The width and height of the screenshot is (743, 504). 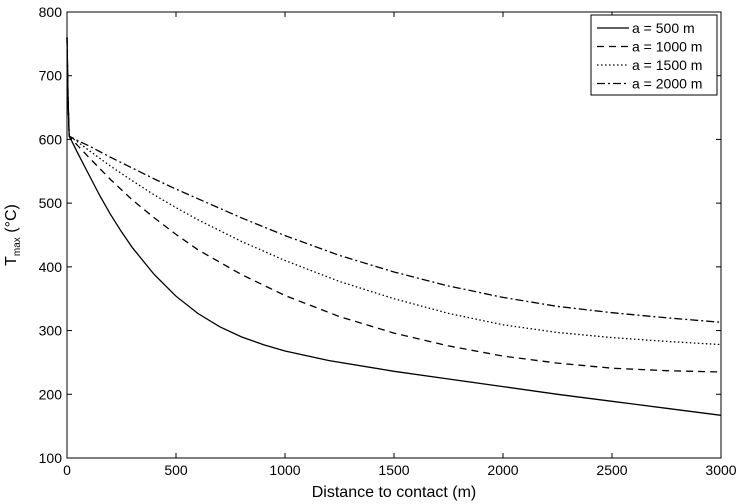 What do you see at coordinates (720, 470) in the screenshot?
I see `x-tick-label: 3000` at bounding box center [720, 470].